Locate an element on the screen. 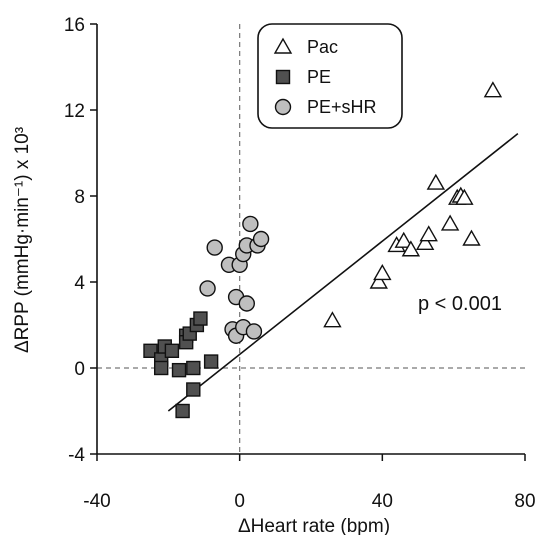 Image resolution: width=545 pixels, height=535 pixels. legend-marker-pe is located at coordinates (283, 77).